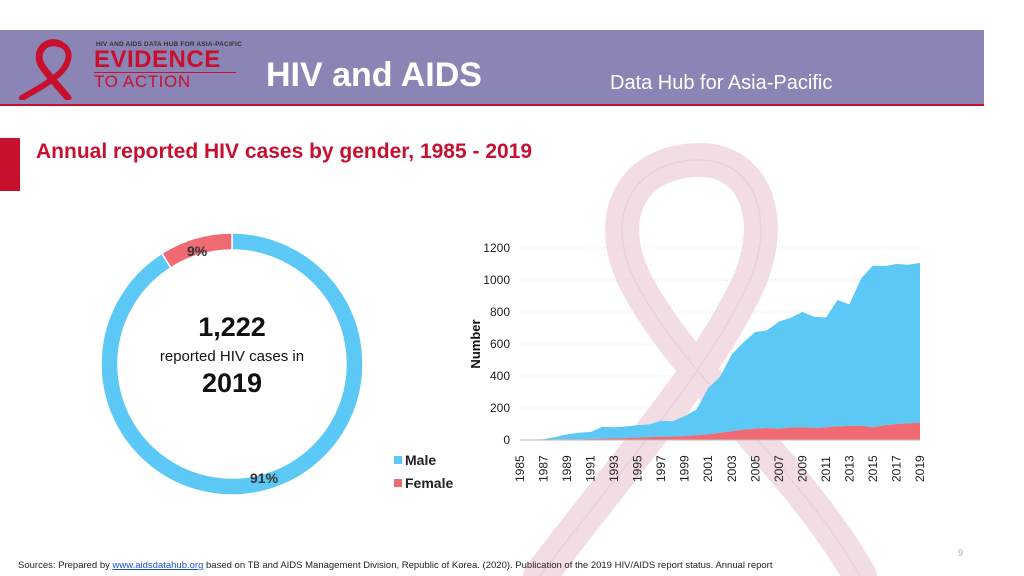 This screenshot has width=1024, height=576. I want to click on x-tick-label: 2013, so click(849, 468).